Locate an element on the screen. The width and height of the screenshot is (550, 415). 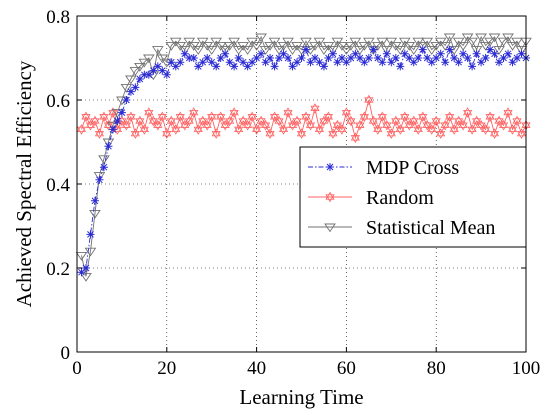
y-tick-label: 0.6 is located at coordinates (58, 101).